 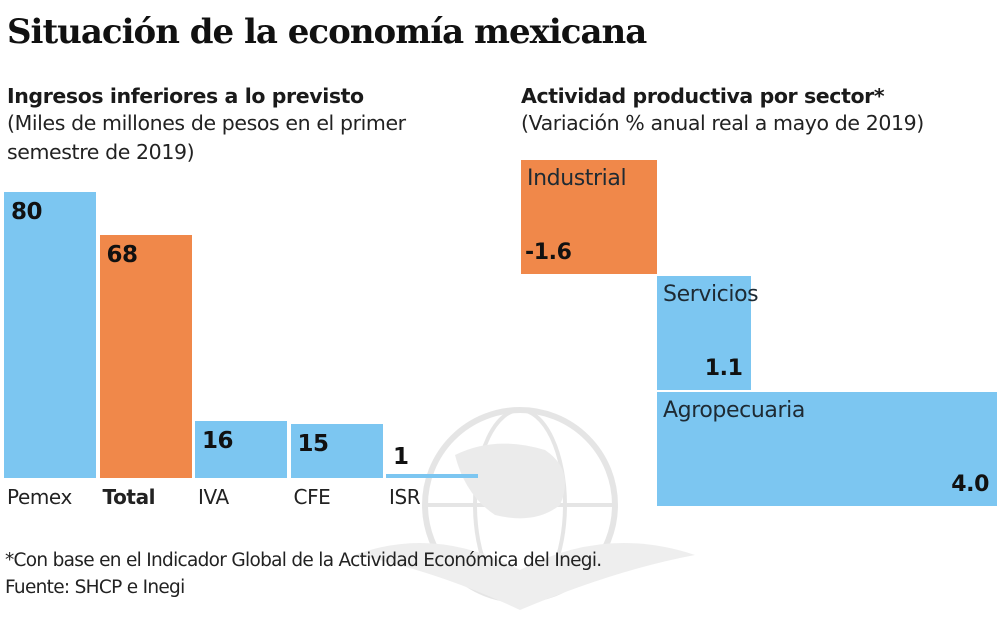 What do you see at coordinates (405, 497) in the screenshot?
I see `category-label-isr: ISR` at bounding box center [405, 497].